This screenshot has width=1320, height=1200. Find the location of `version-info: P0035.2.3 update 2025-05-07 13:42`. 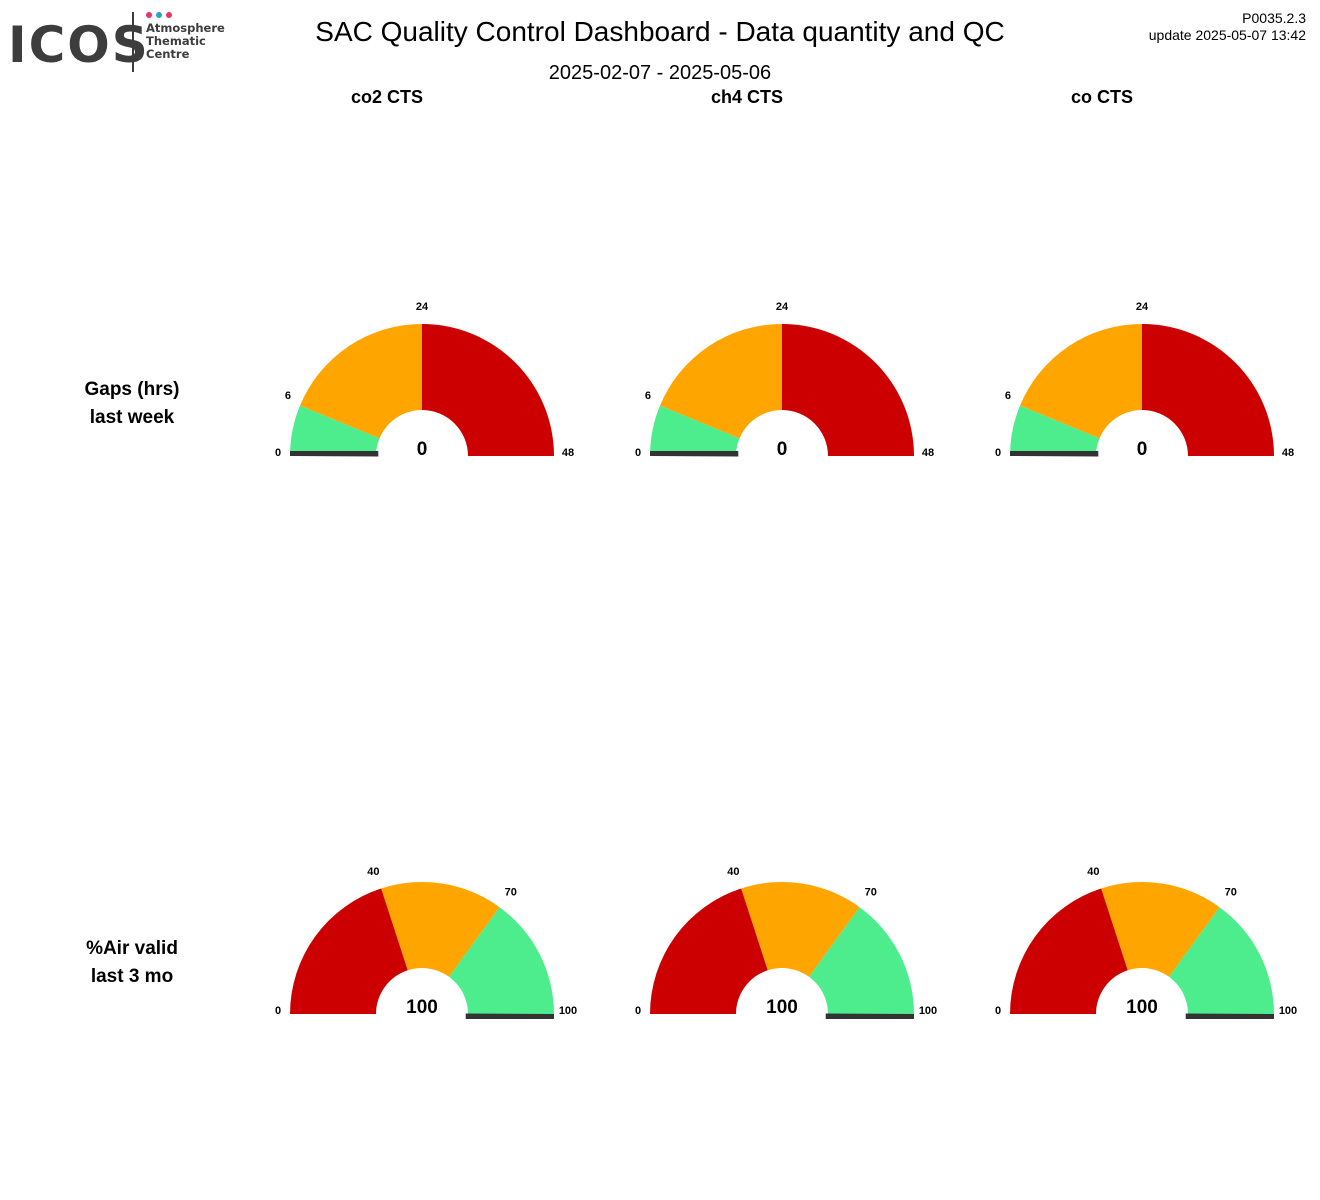

version-info: P0035.2.3 update 2025-05-07 13:42 is located at coordinates (1227, 27).